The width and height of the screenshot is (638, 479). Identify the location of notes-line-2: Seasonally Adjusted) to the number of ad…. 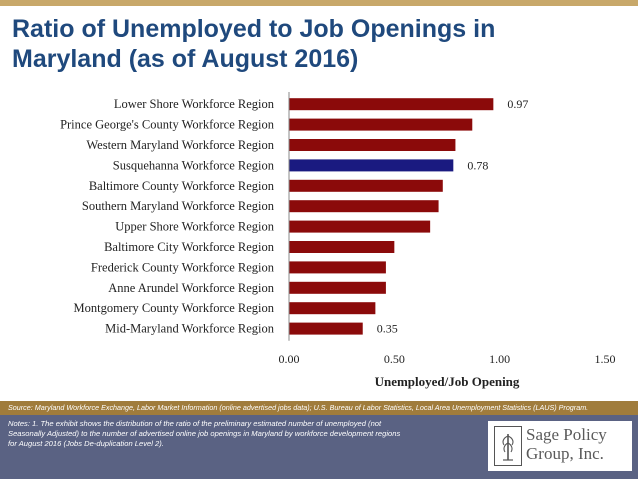
(204, 433).